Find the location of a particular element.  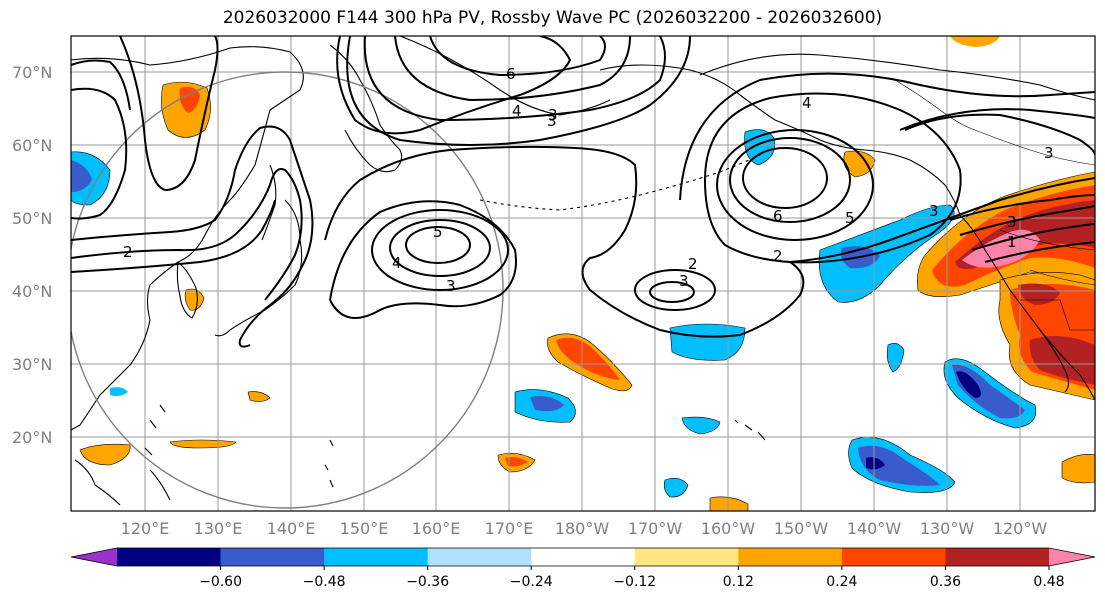

blob-small-red-south-inner is located at coordinates (516, 462).